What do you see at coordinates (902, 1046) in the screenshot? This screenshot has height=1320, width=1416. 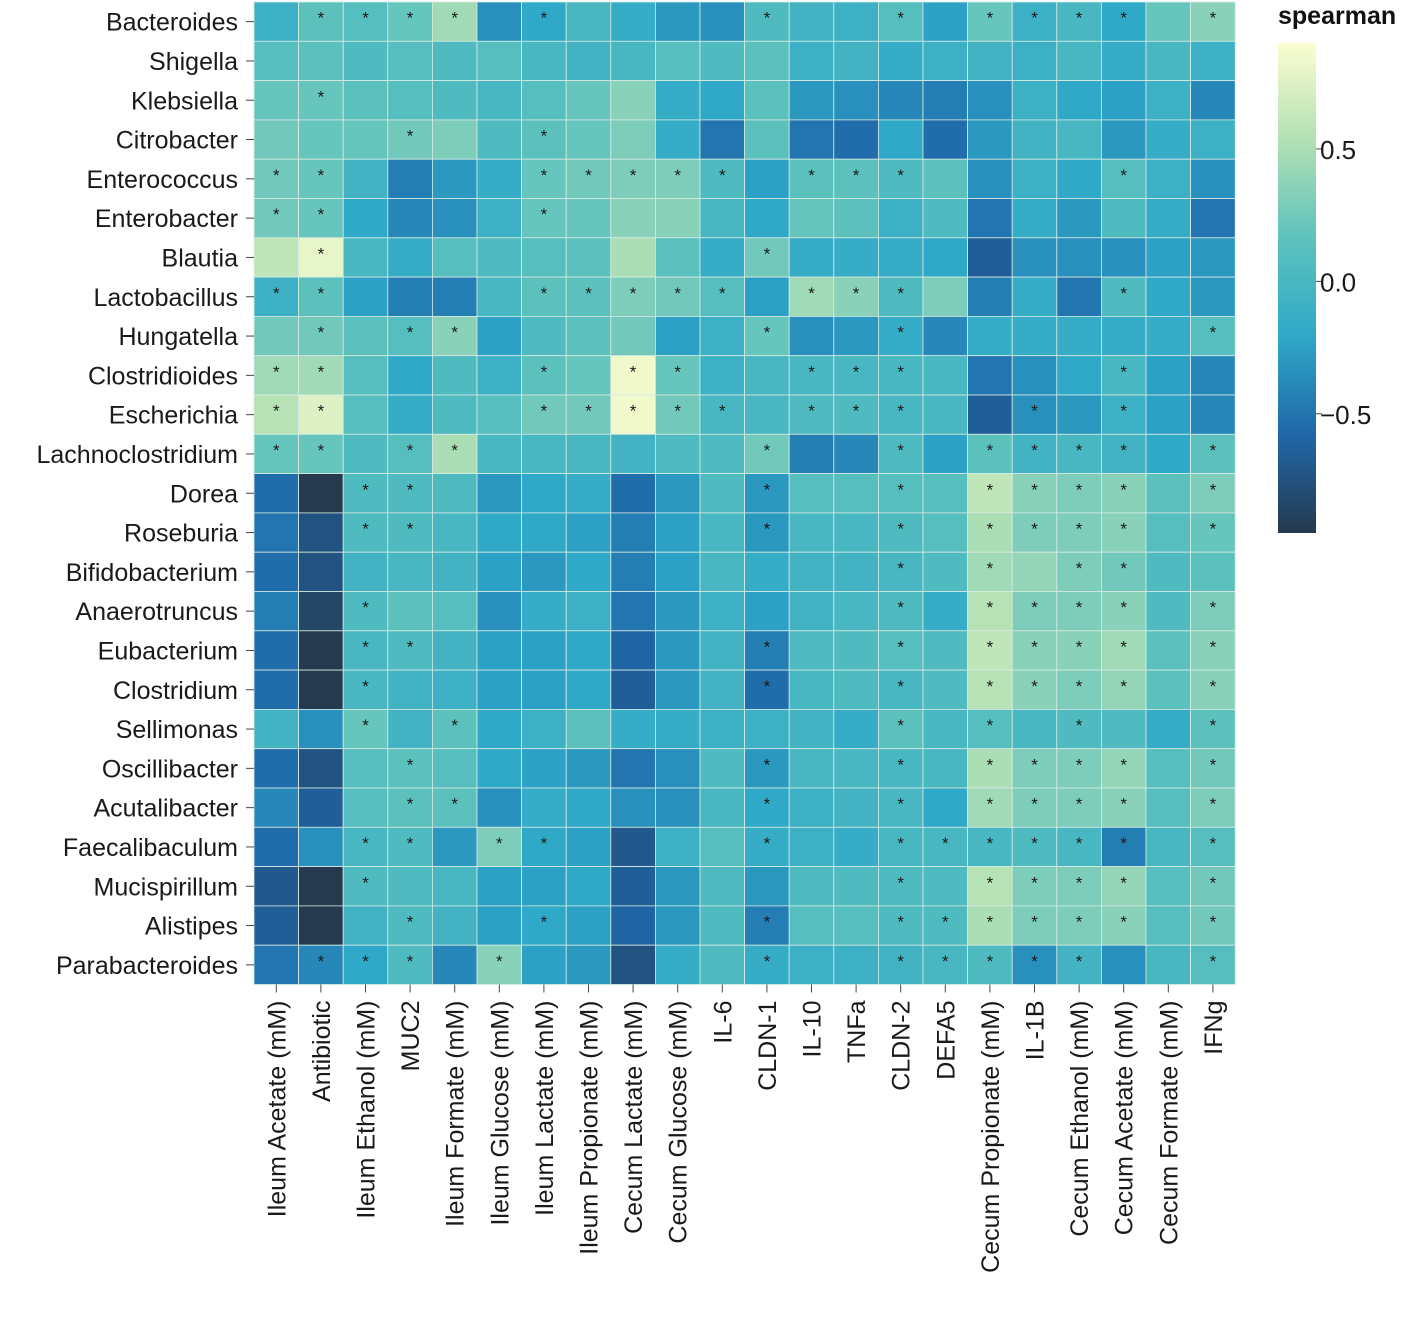 I see `column-label: CLDN-2` at bounding box center [902, 1046].